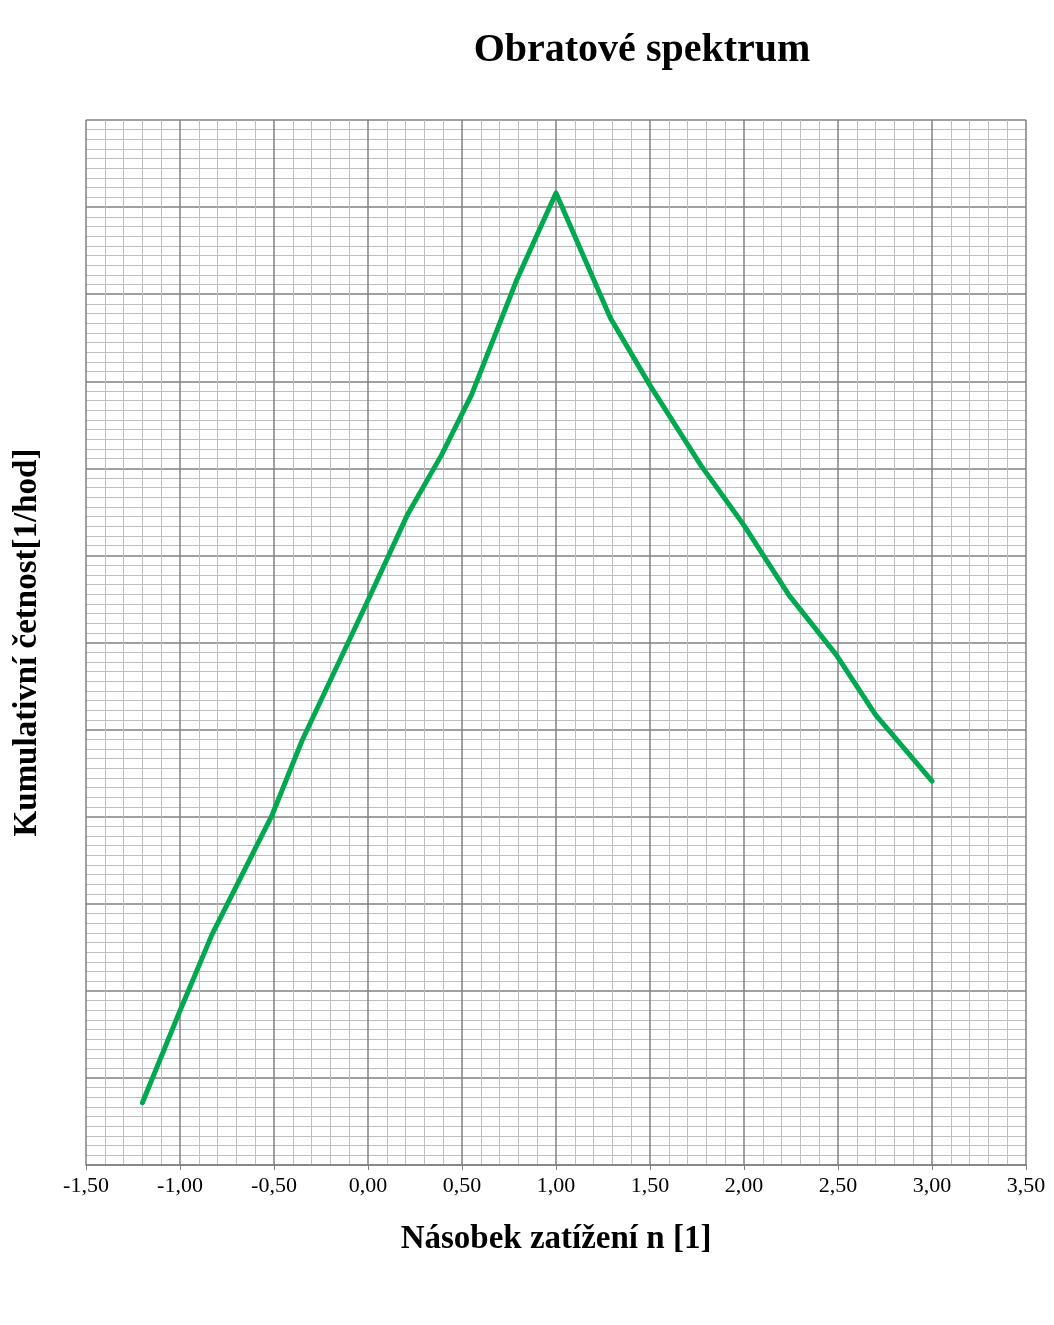 The width and height of the screenshot is (1054, 1325). Describe the element at coordinates (556, 1184) in the screenshot. I see `x-tick-label: 1,00` at that location.